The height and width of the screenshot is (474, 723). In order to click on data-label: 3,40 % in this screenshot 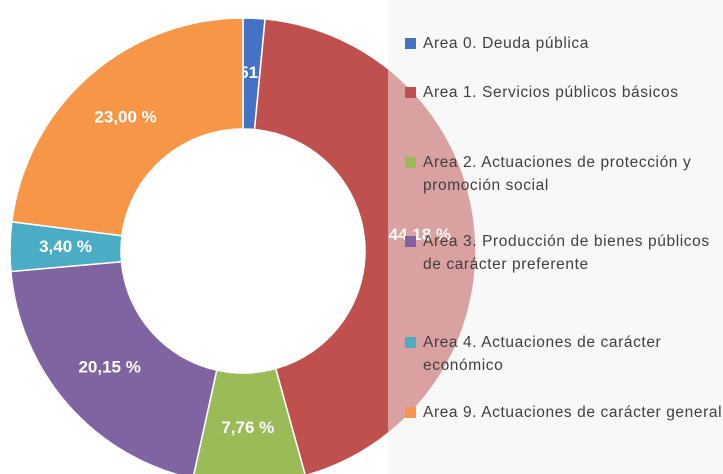, I will do `click(65, 246)`.